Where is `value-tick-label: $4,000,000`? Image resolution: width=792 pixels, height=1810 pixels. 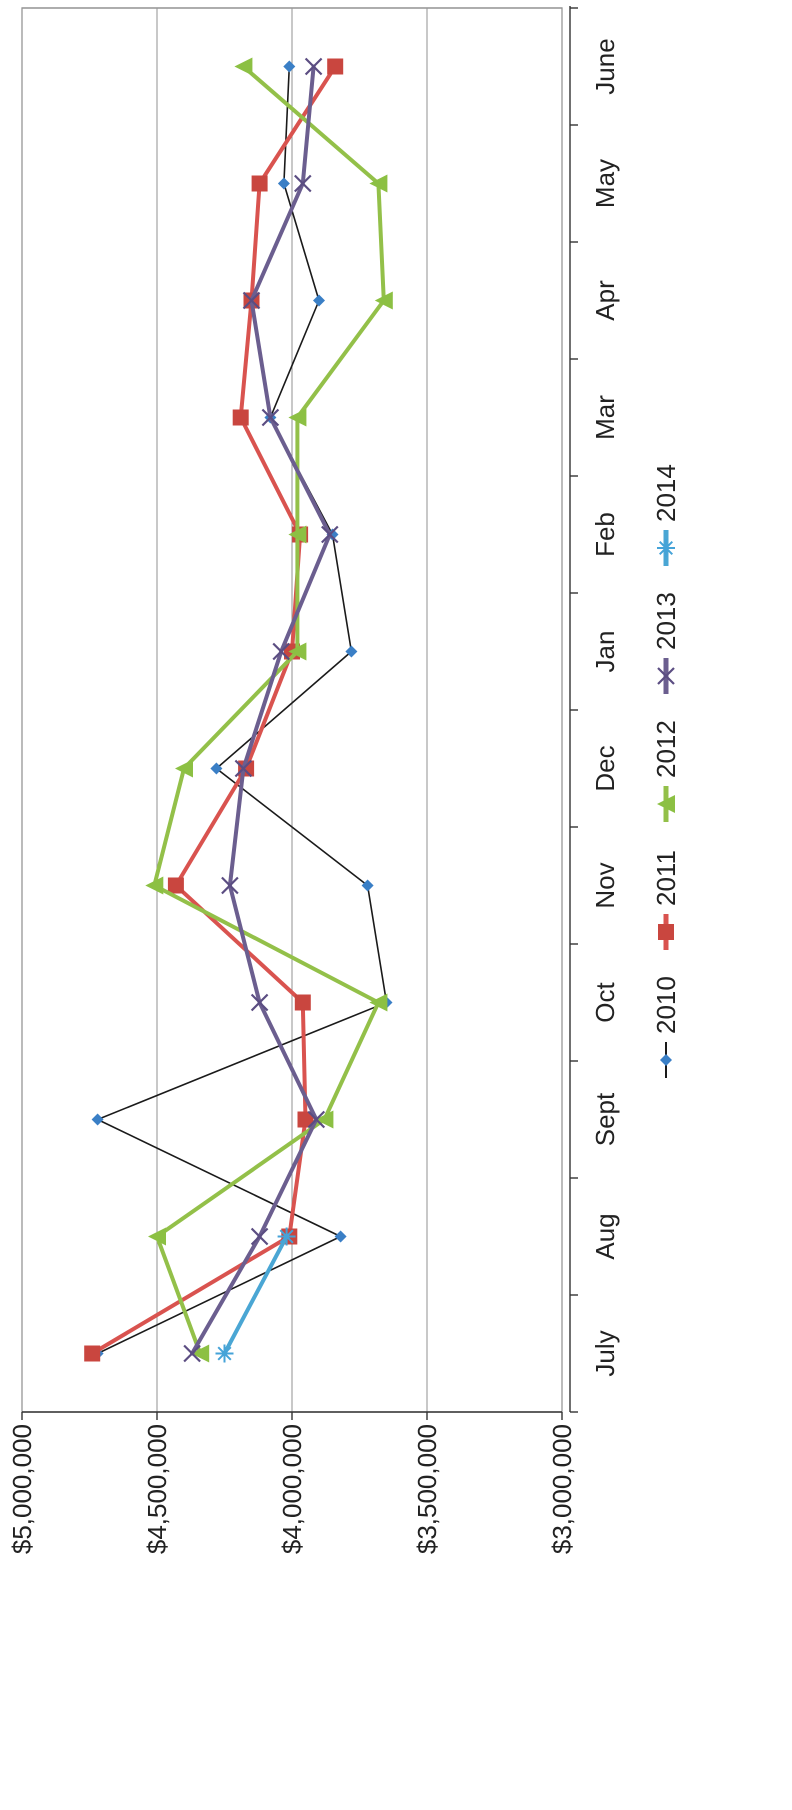 value-tick-label: $4,000,000 is located at coordinates (292, 1489).